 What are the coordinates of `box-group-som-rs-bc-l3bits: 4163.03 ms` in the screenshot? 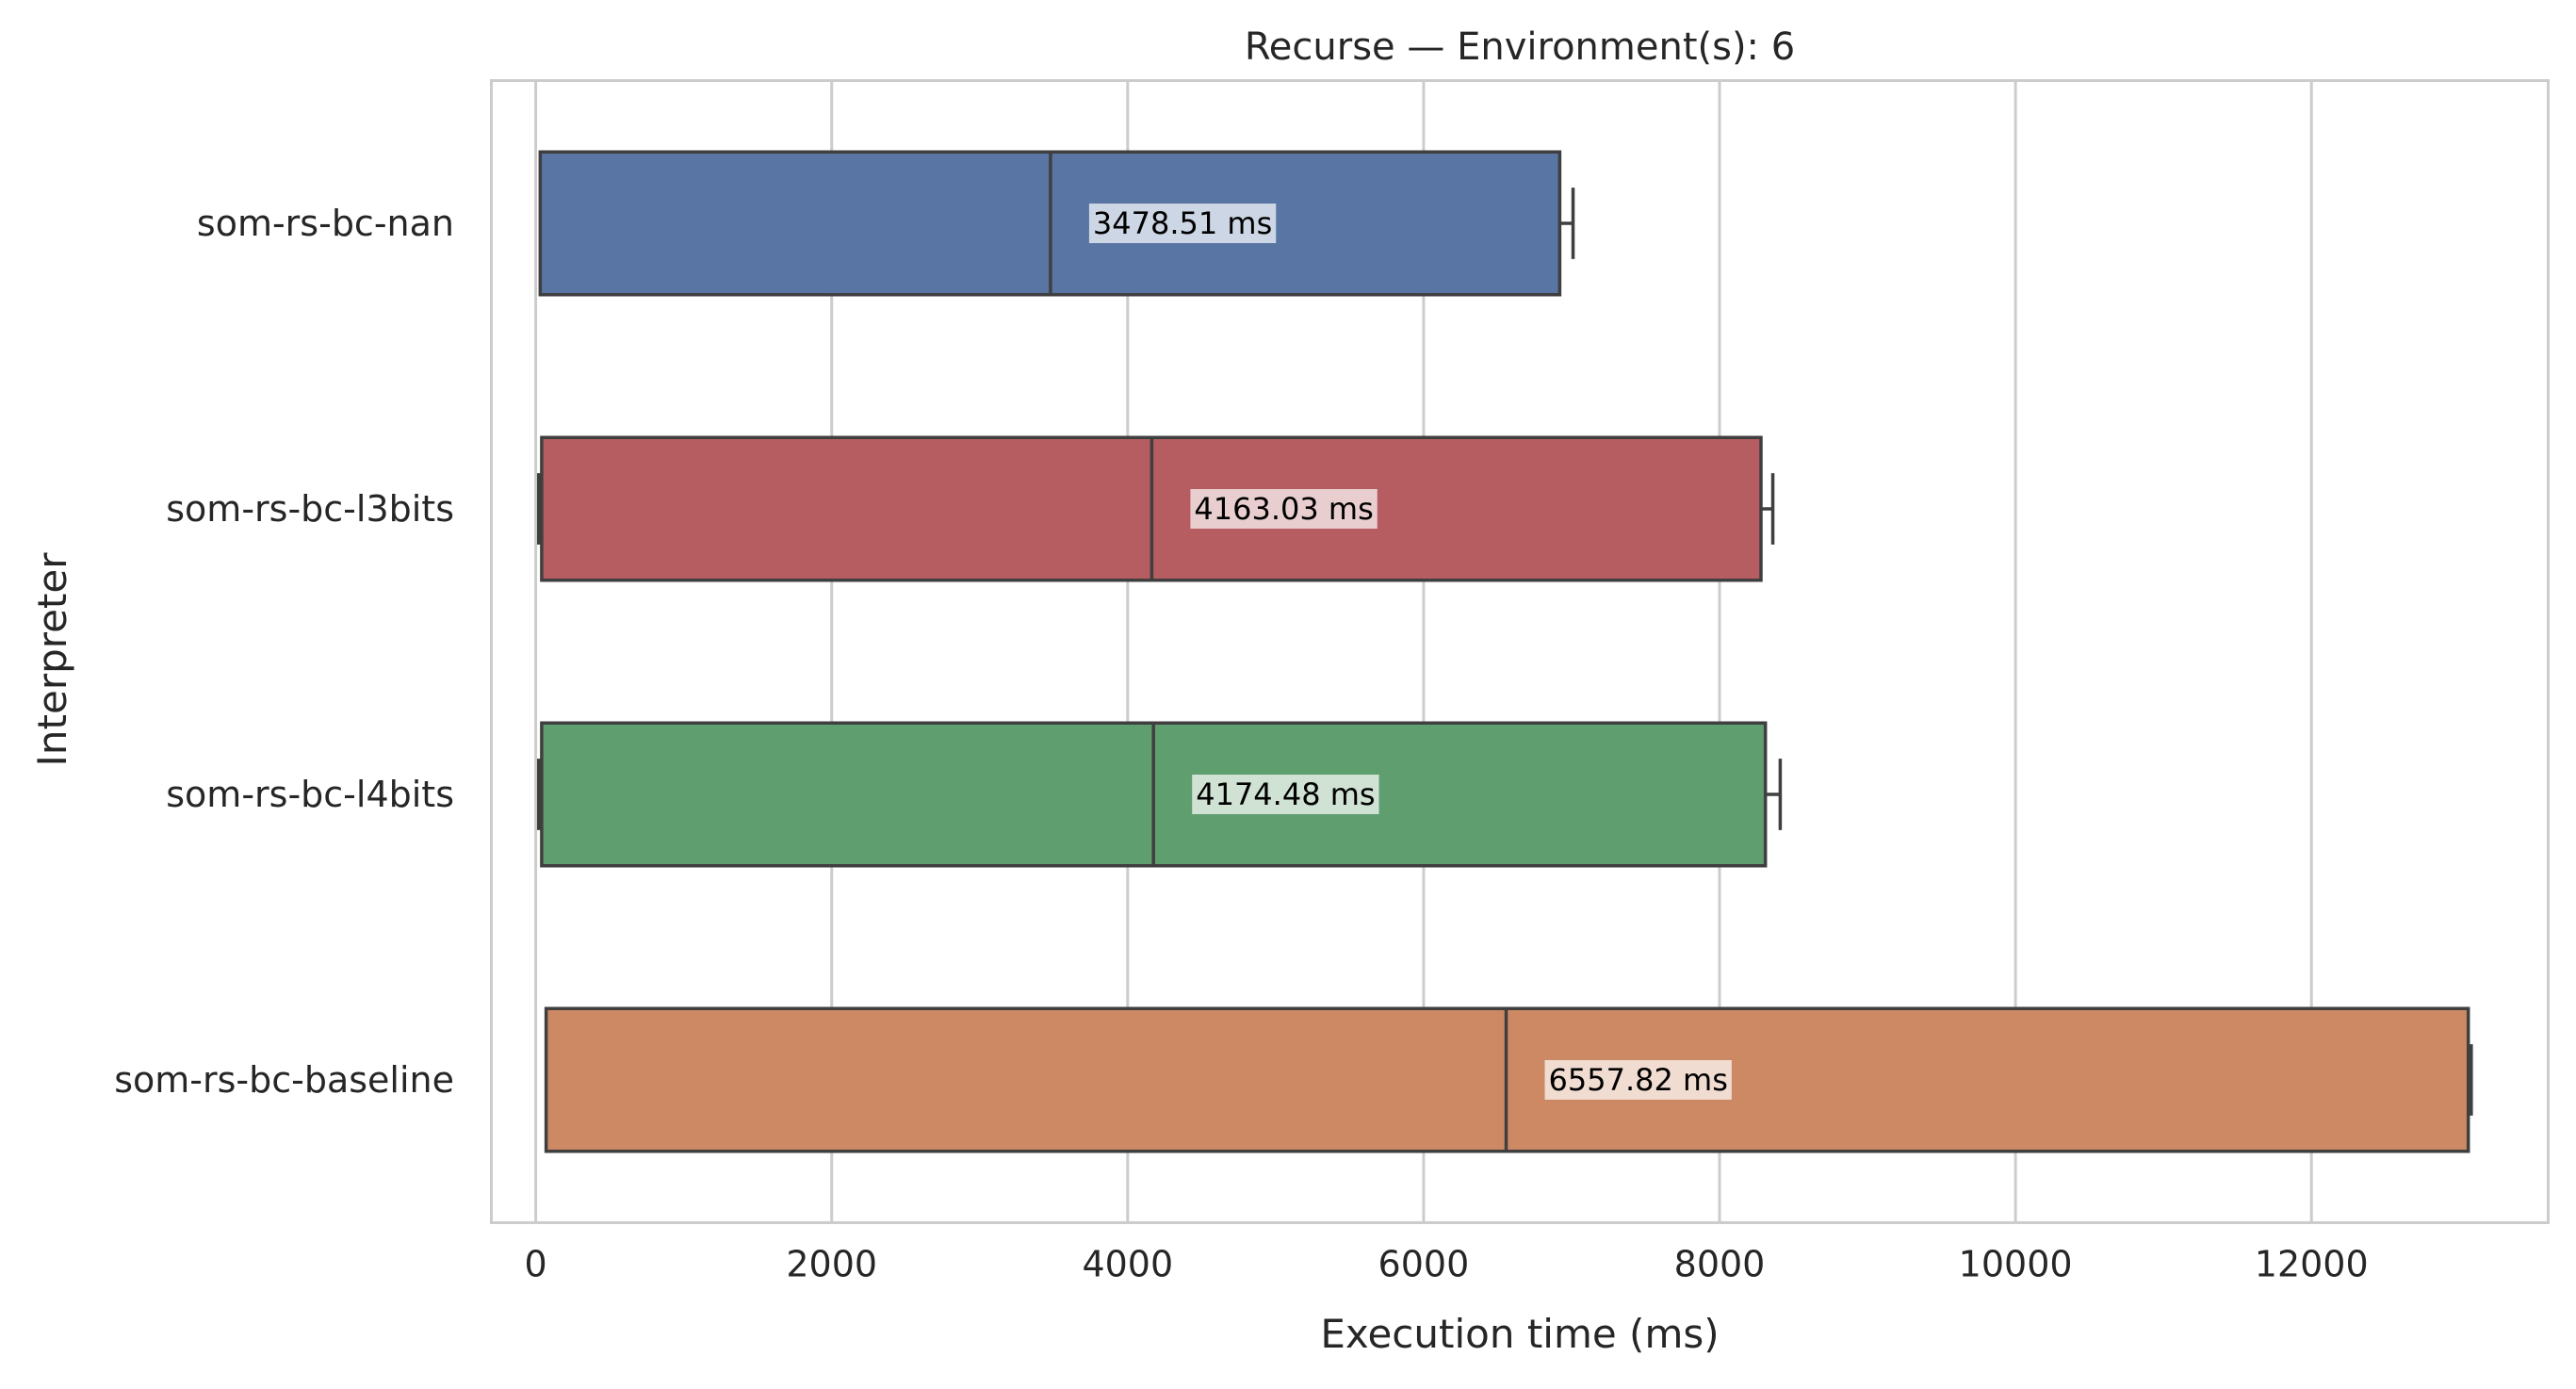 It's located at (1156, 509).